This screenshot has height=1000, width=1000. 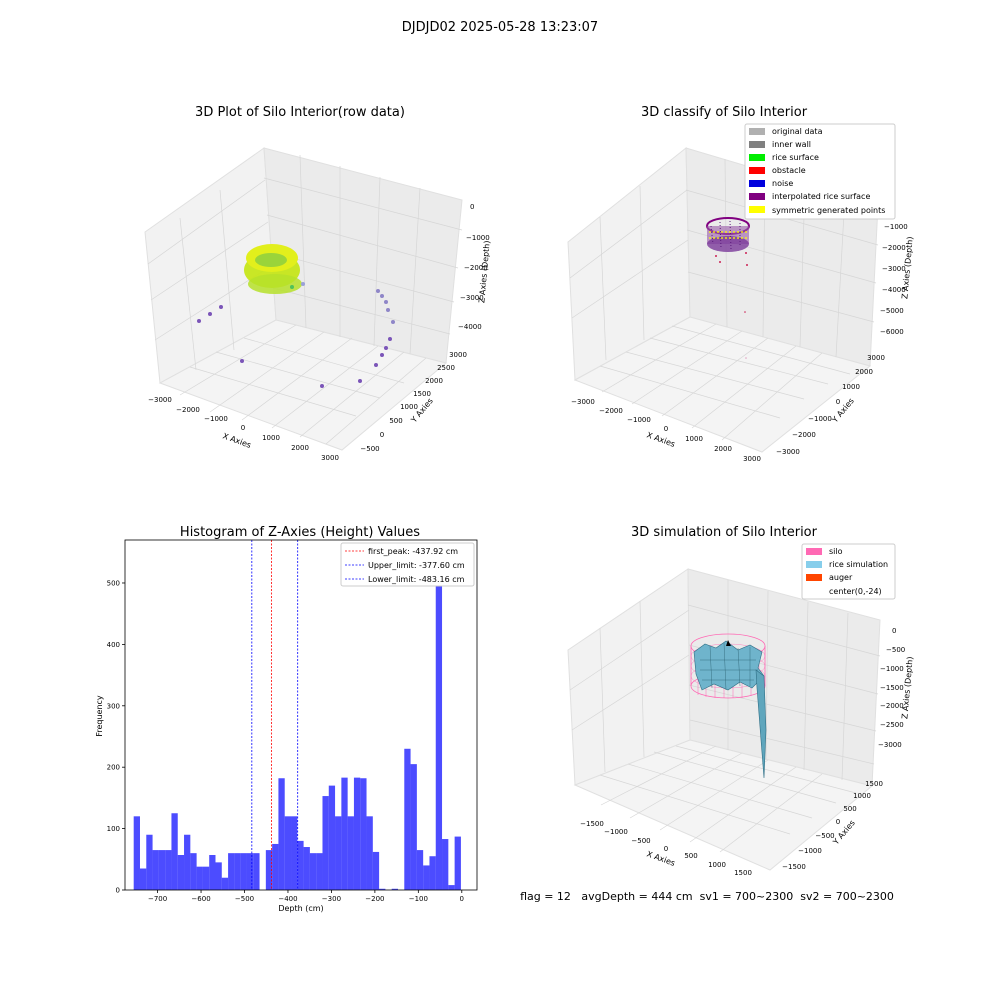 I want to click on cls-ztick: −1000, so click(x=896, y=227).